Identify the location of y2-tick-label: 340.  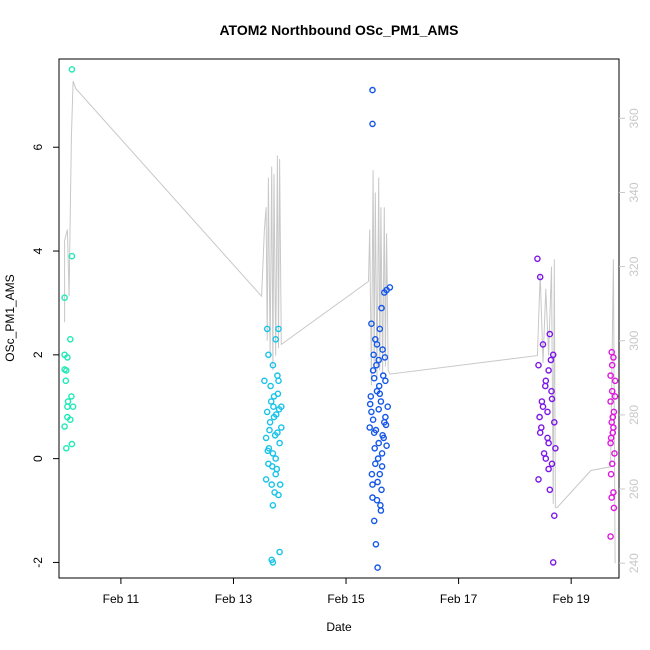
(634, 192).